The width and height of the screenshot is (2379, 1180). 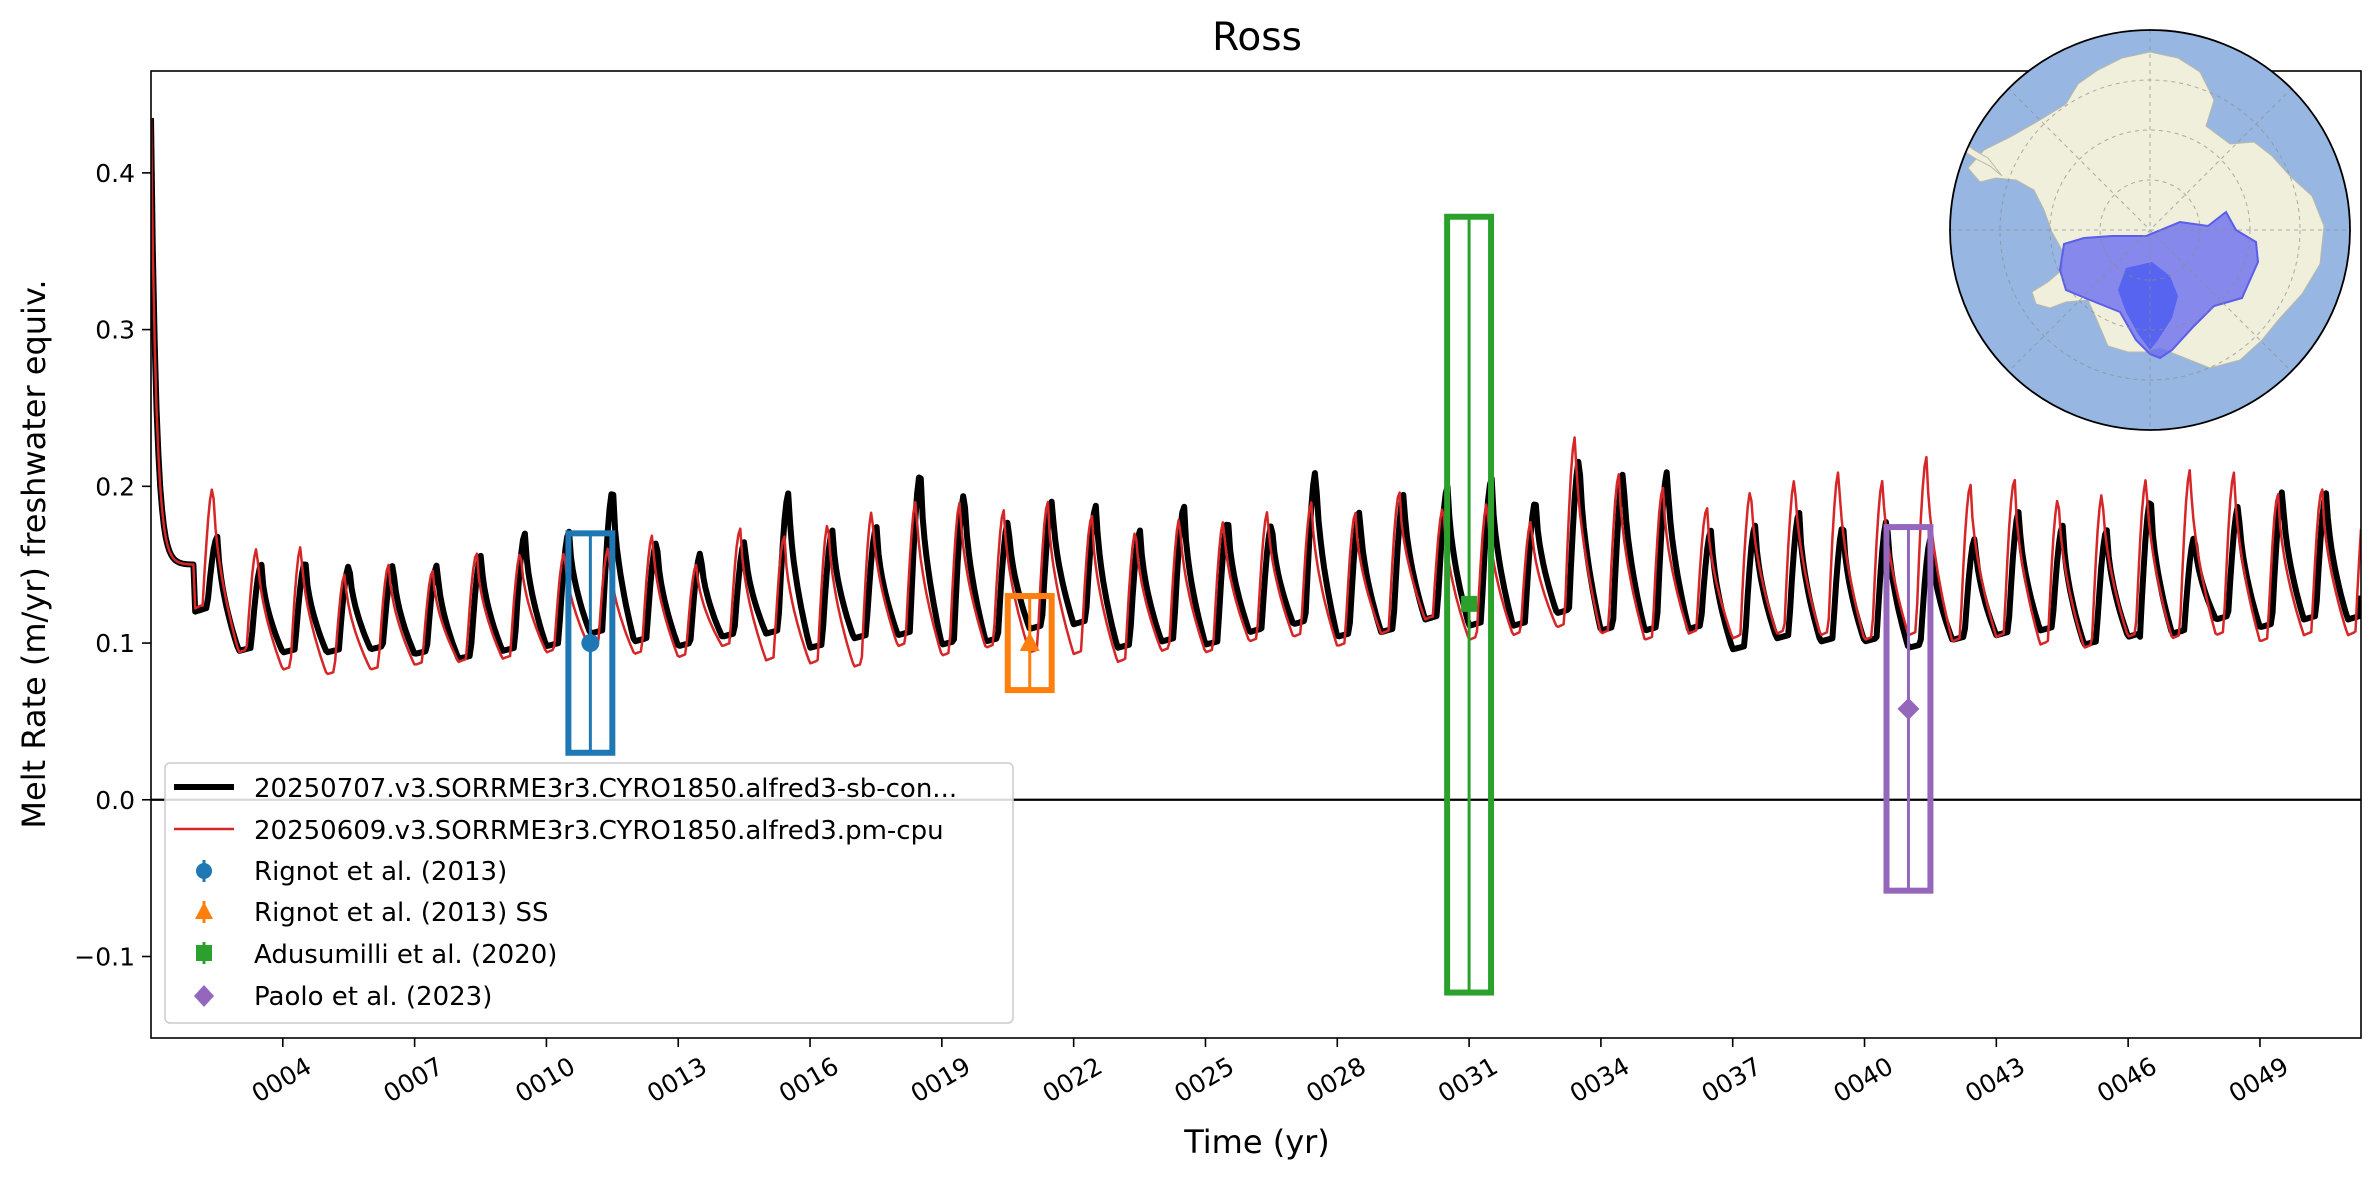 I want to click on legend-label: Paolo et al. (2023), so click(x=373, y=997).